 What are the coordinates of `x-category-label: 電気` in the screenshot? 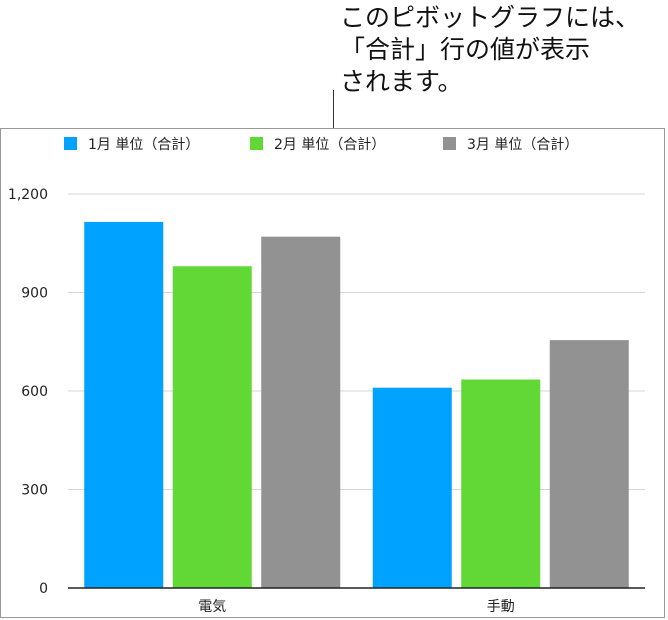 It's located at (212, 607).